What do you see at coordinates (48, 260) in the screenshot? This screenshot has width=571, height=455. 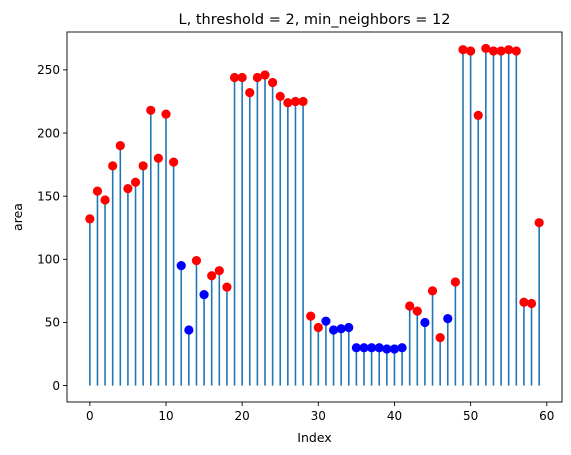 I see `y-tick-label: 100` at bounding box center [48, 260].